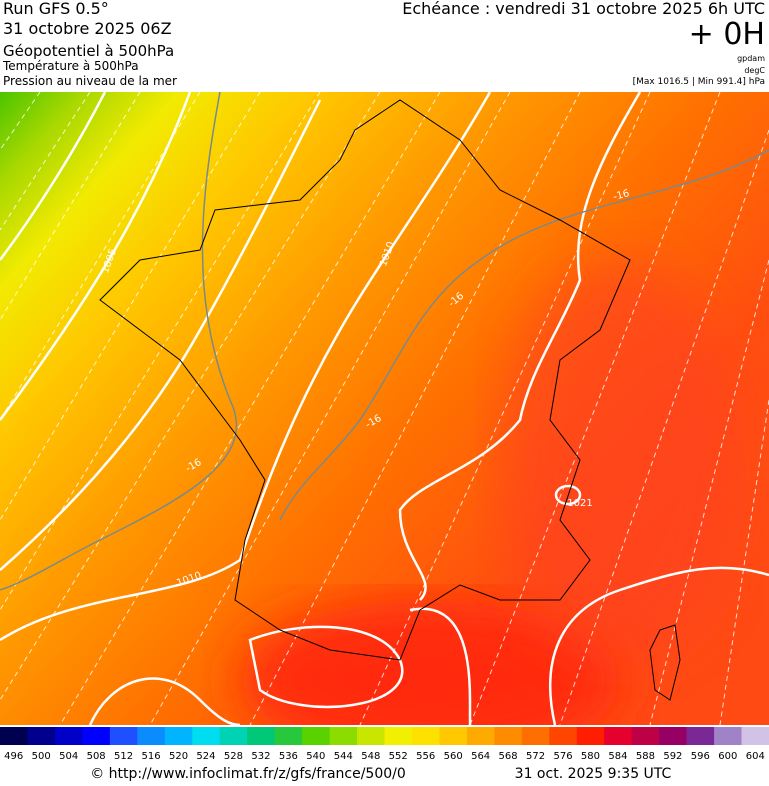 Image resolution: width=769 pixels, height=786 pixels. Describe the element at coordinates (700, 756) in the screenshot. I see `legend-label: 596` at that location.